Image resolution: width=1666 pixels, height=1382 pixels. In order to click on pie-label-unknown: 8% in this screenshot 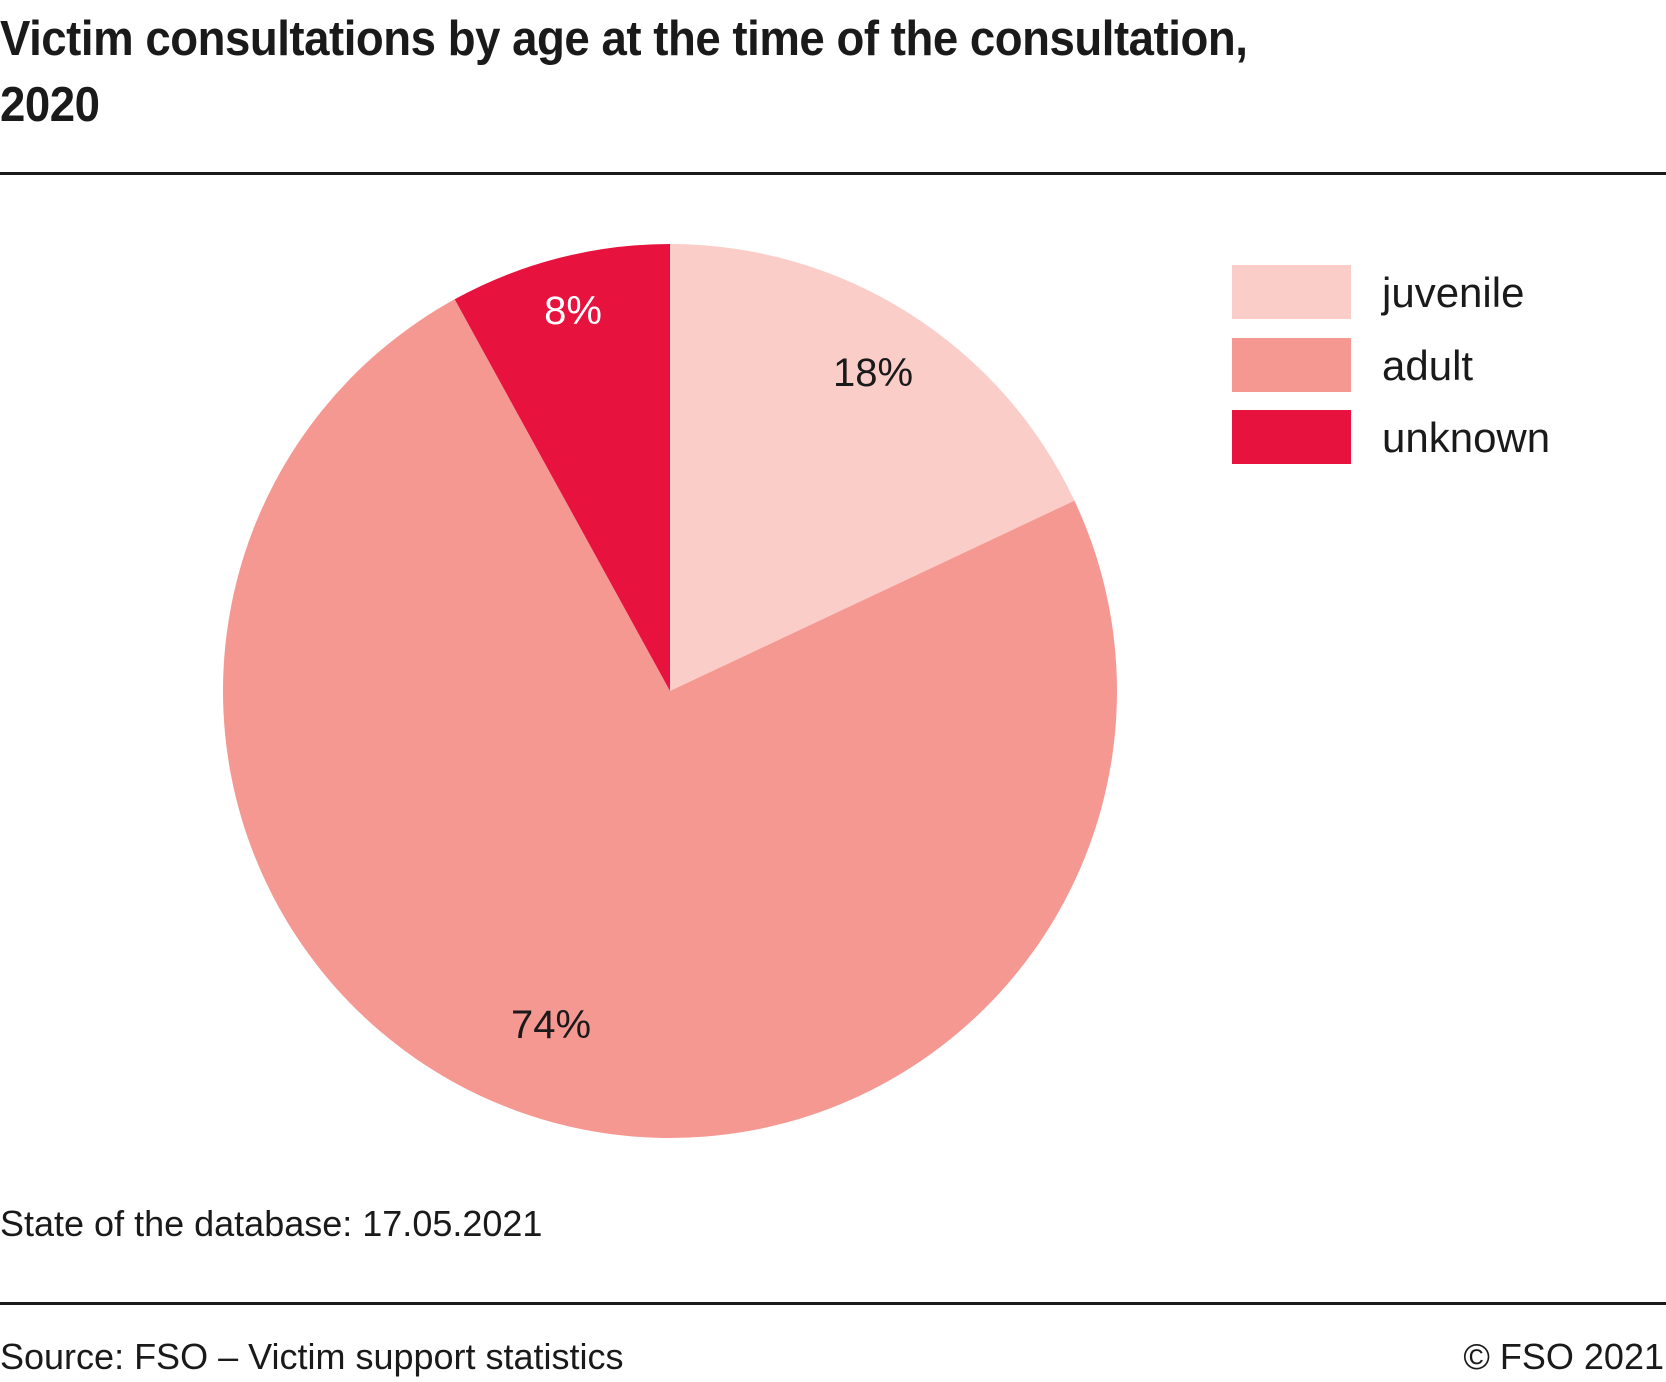, I will do `click(573, 311)`.